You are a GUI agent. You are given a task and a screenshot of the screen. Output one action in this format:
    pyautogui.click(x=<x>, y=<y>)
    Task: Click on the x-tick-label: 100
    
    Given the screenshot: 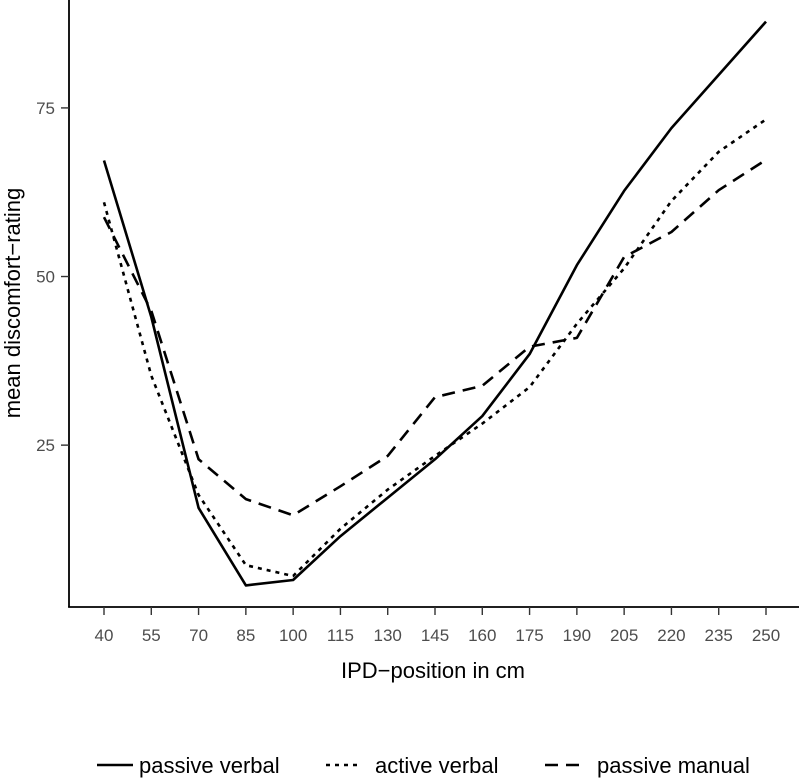 What is the action you would take?
    pyautogui.click(x=293, y=635)
    